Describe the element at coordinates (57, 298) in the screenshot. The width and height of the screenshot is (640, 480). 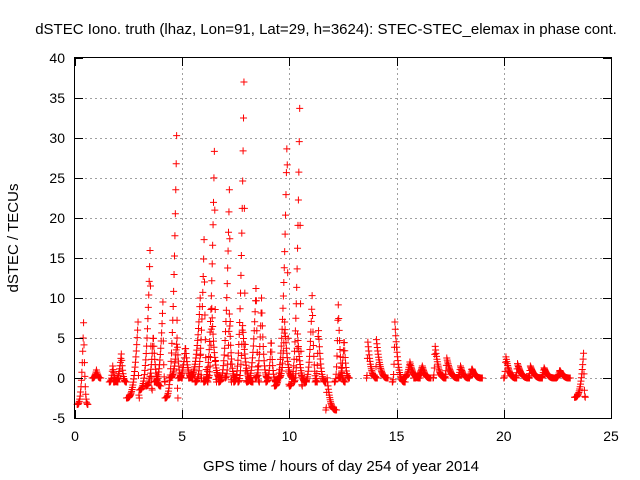
I see `y-tick-label: 10` at that location.